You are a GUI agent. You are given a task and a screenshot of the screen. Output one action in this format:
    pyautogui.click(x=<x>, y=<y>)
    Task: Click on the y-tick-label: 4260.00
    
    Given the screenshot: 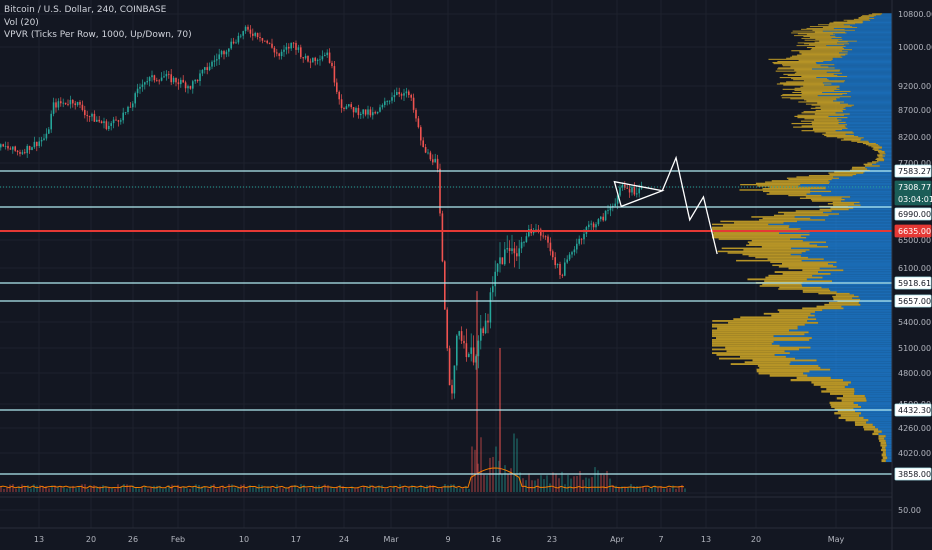 What is the action you would take?
    pyautogui.click(x=914, y=428)
    